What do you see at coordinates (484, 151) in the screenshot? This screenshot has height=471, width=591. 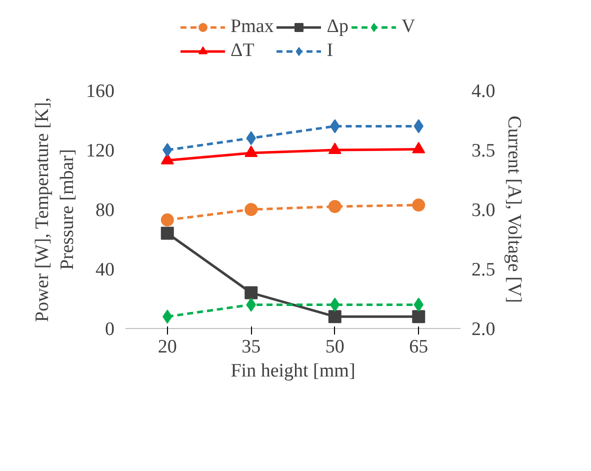 I see `y2-tick-label: 3.5` at bounding box center [484, 151].